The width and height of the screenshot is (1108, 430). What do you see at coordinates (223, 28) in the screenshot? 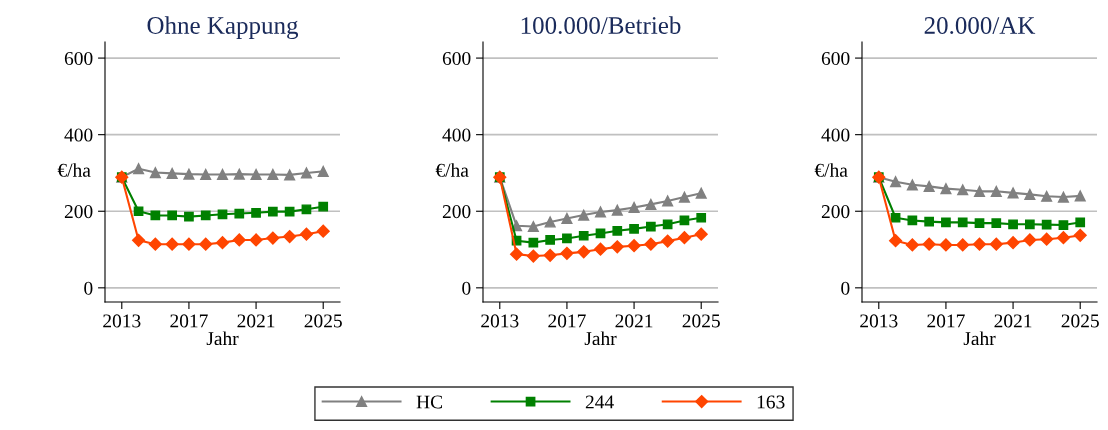
I see `chart-title: Ohne Kappung` at bounding box center [223, 28].